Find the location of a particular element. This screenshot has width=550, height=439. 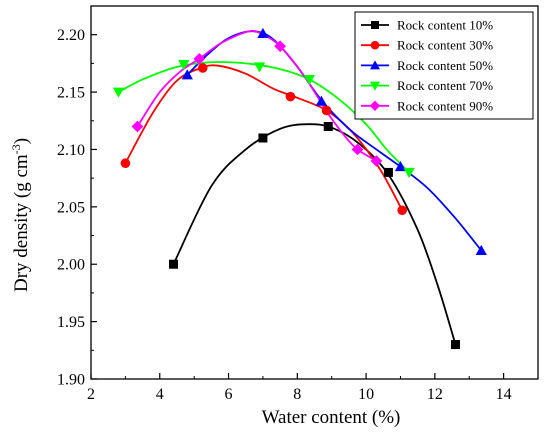

y-tick-label: 2.00 is located at coordinates (71, 265).